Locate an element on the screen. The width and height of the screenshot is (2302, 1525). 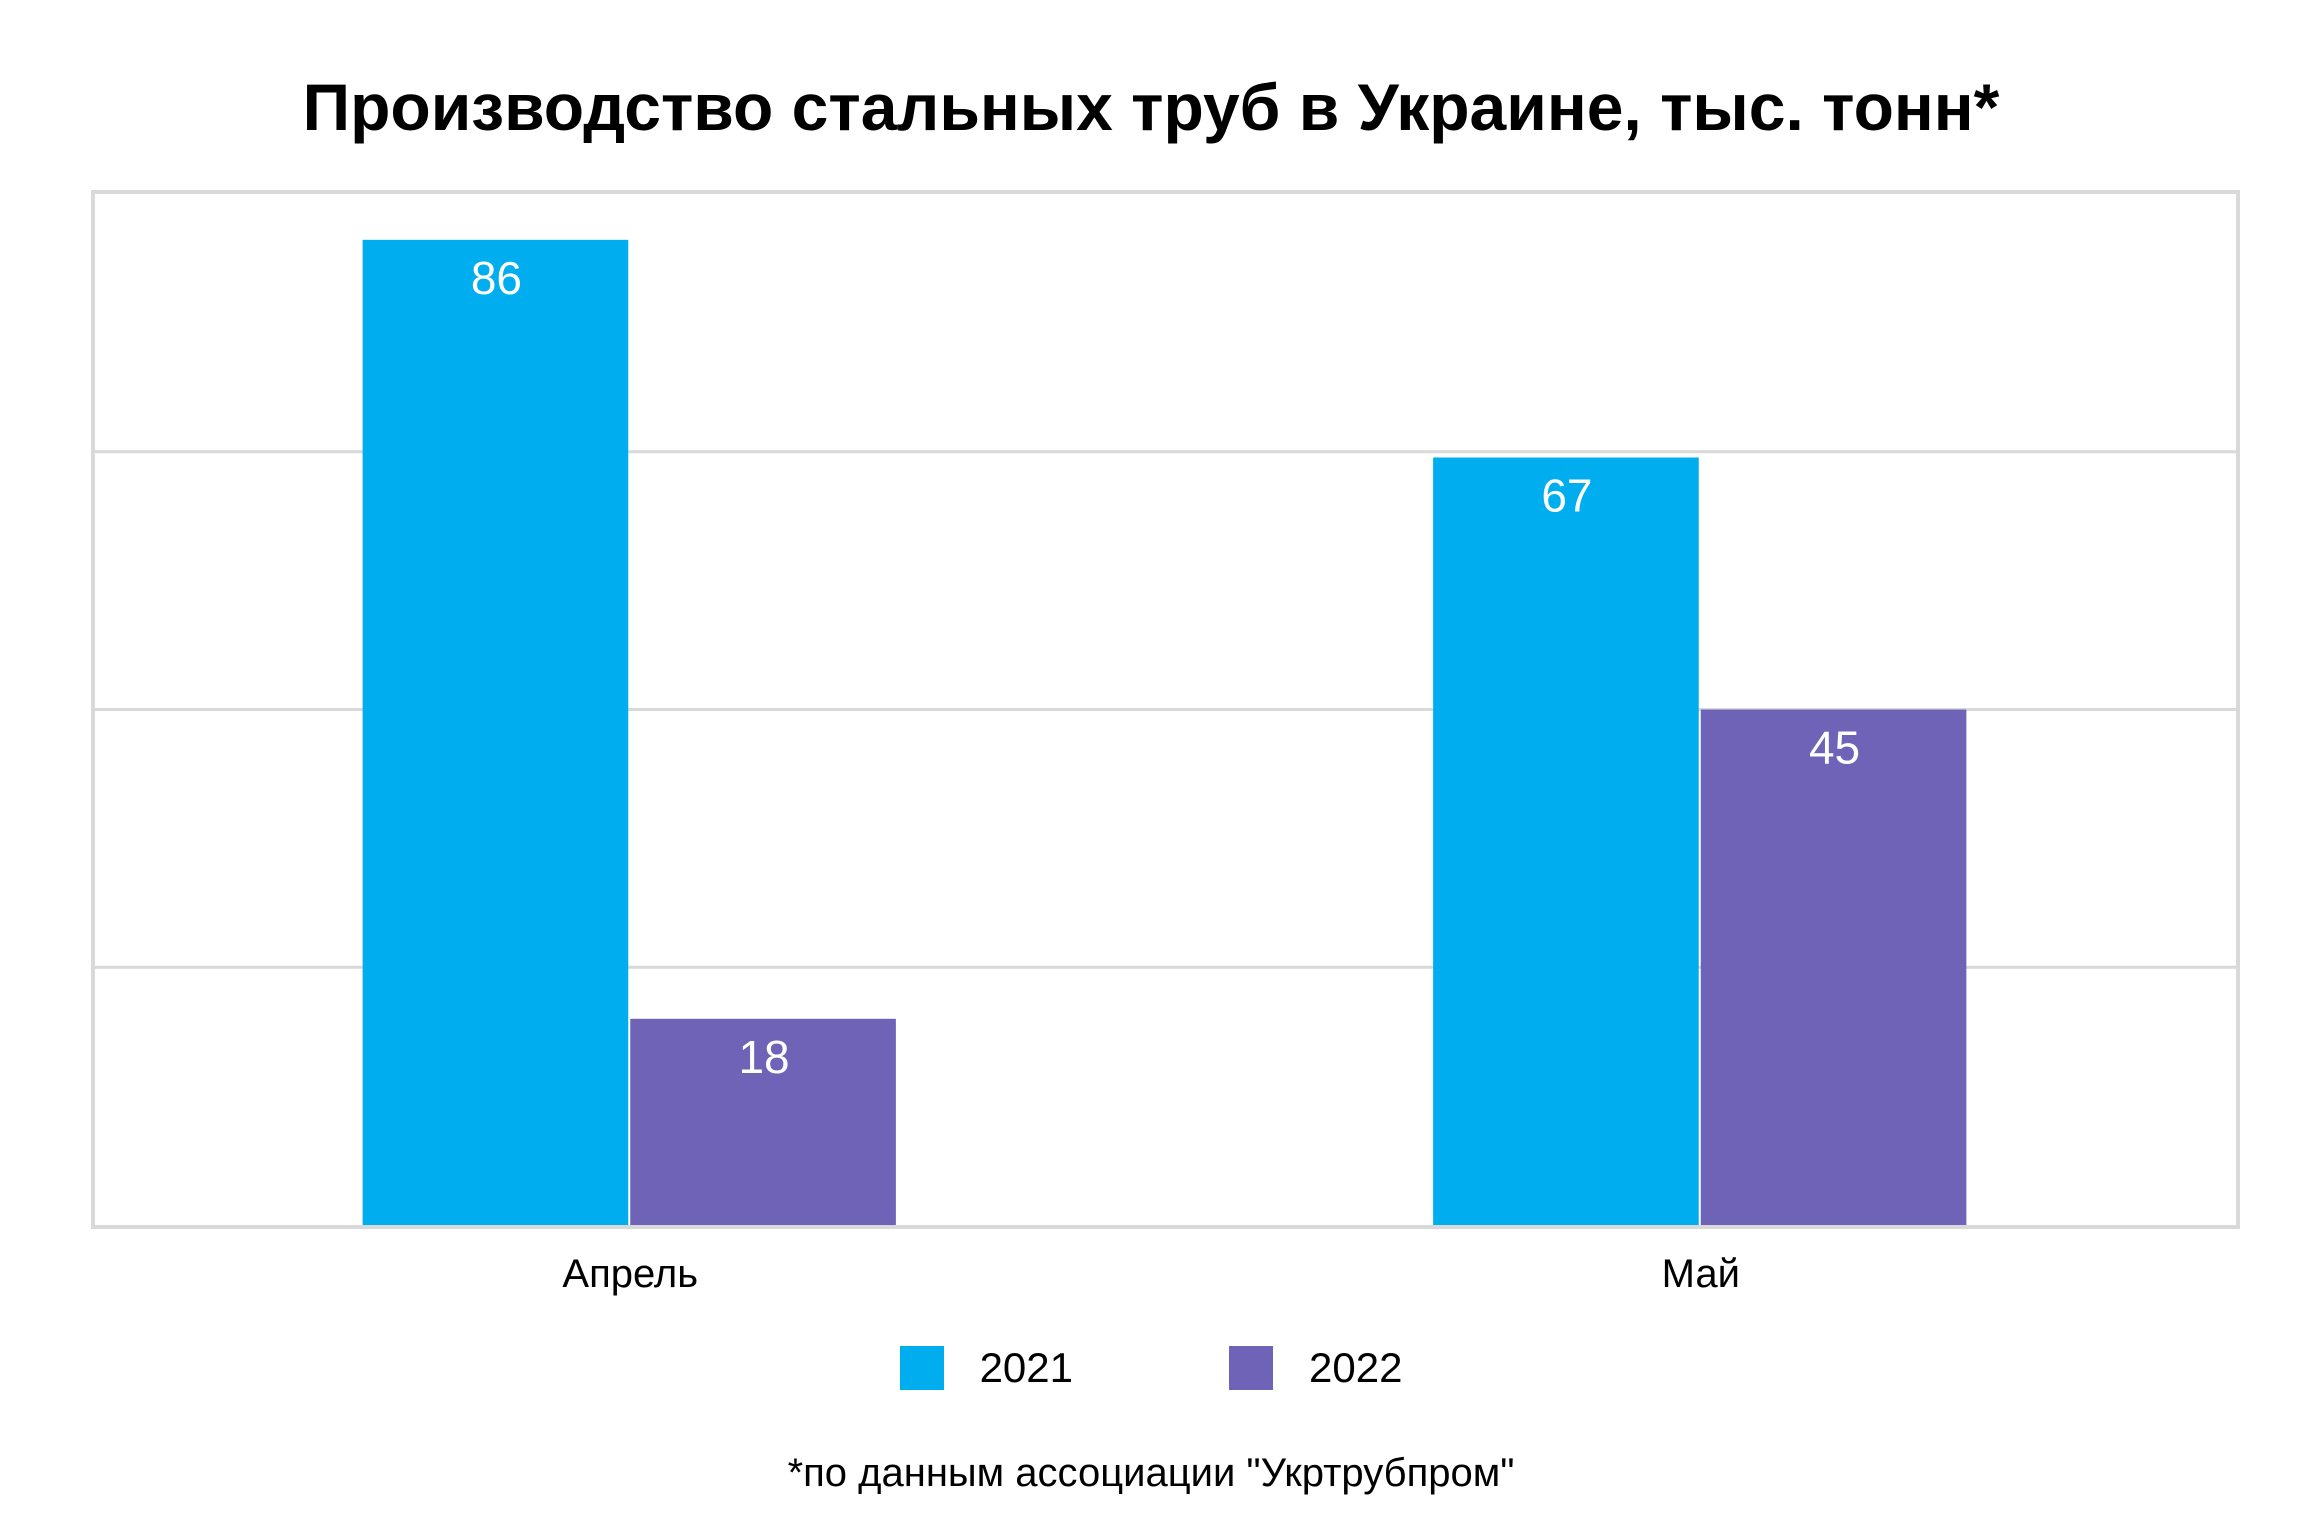
legend-item-2021: 2021 is located at coordinates (986, 1368).